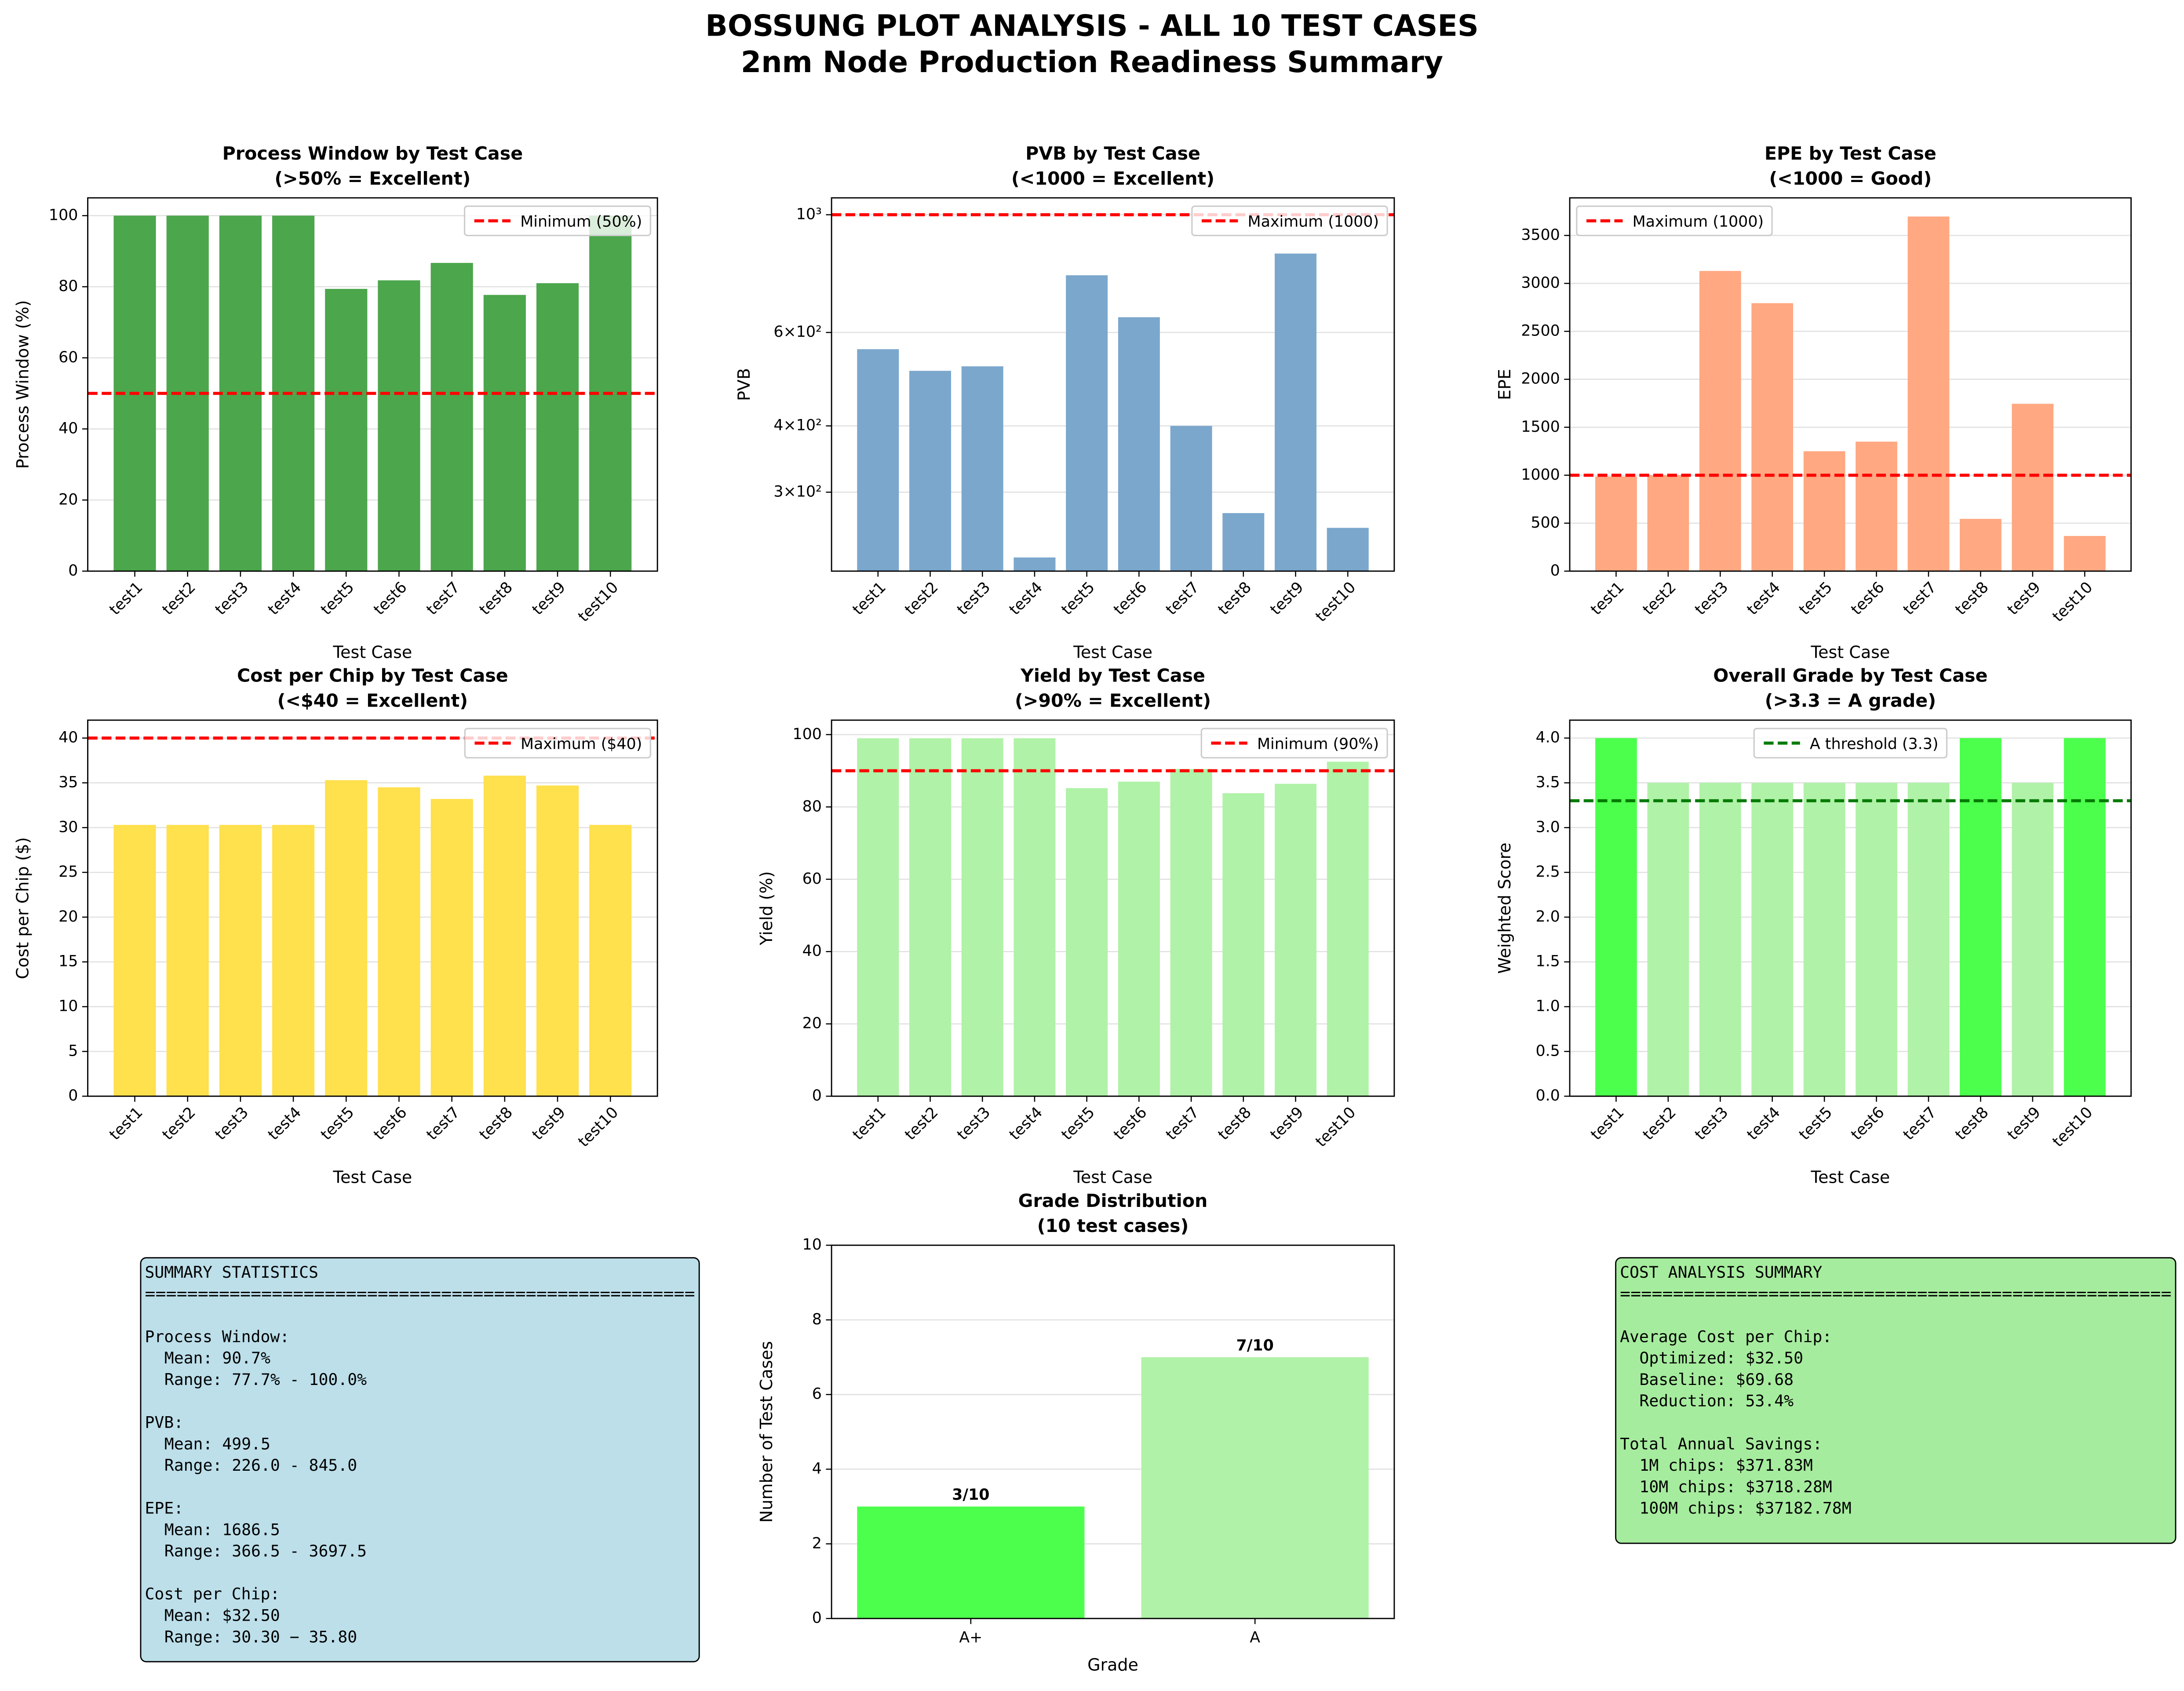 The image size is (2184, 1691). What do you see at coordinates (1745, 1509) in the screenshot?
I see `panel-item: 100M chips: $37182.78M` at bounding box center [1745, 1509].